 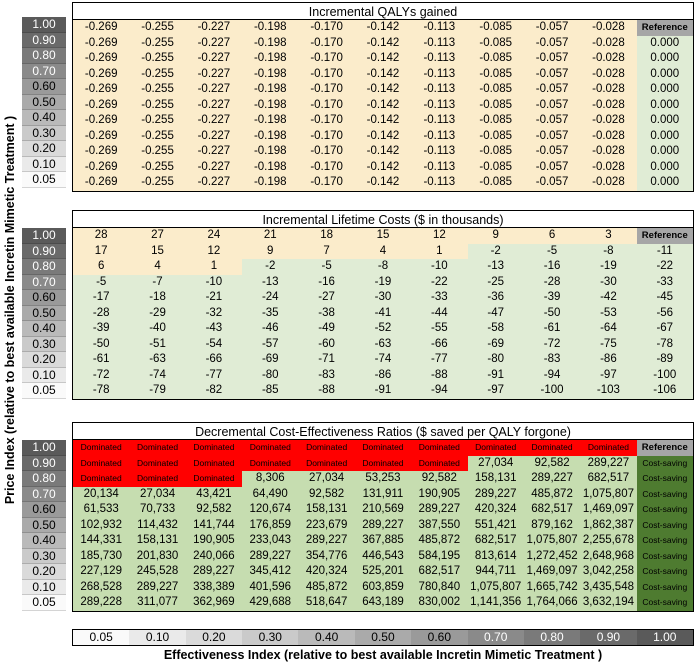 What do you see at coordinates (101, 556) in the screenshot?
I see `table-cell: 185,730` at bounding box center [101, 556].